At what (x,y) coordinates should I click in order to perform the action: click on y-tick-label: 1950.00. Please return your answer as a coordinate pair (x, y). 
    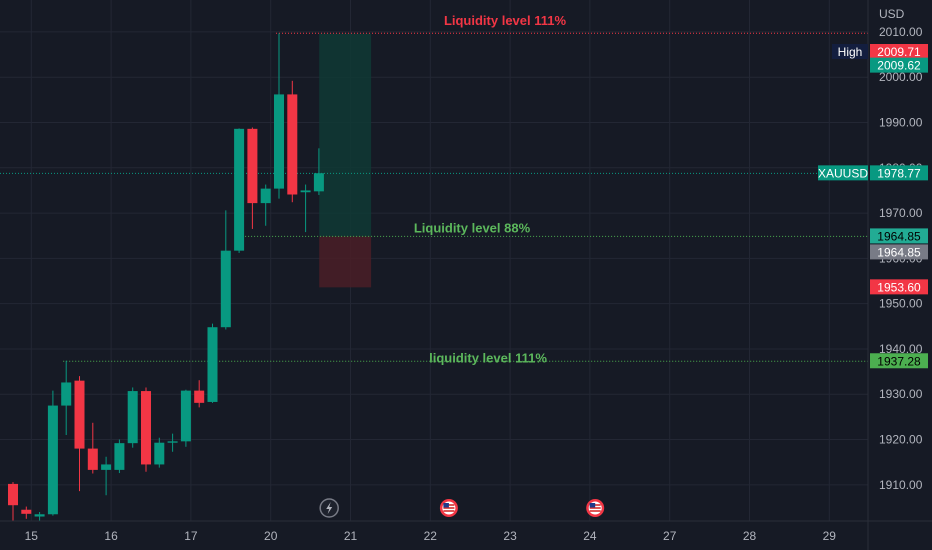
    Looking at the image, I should click on (901, 304).